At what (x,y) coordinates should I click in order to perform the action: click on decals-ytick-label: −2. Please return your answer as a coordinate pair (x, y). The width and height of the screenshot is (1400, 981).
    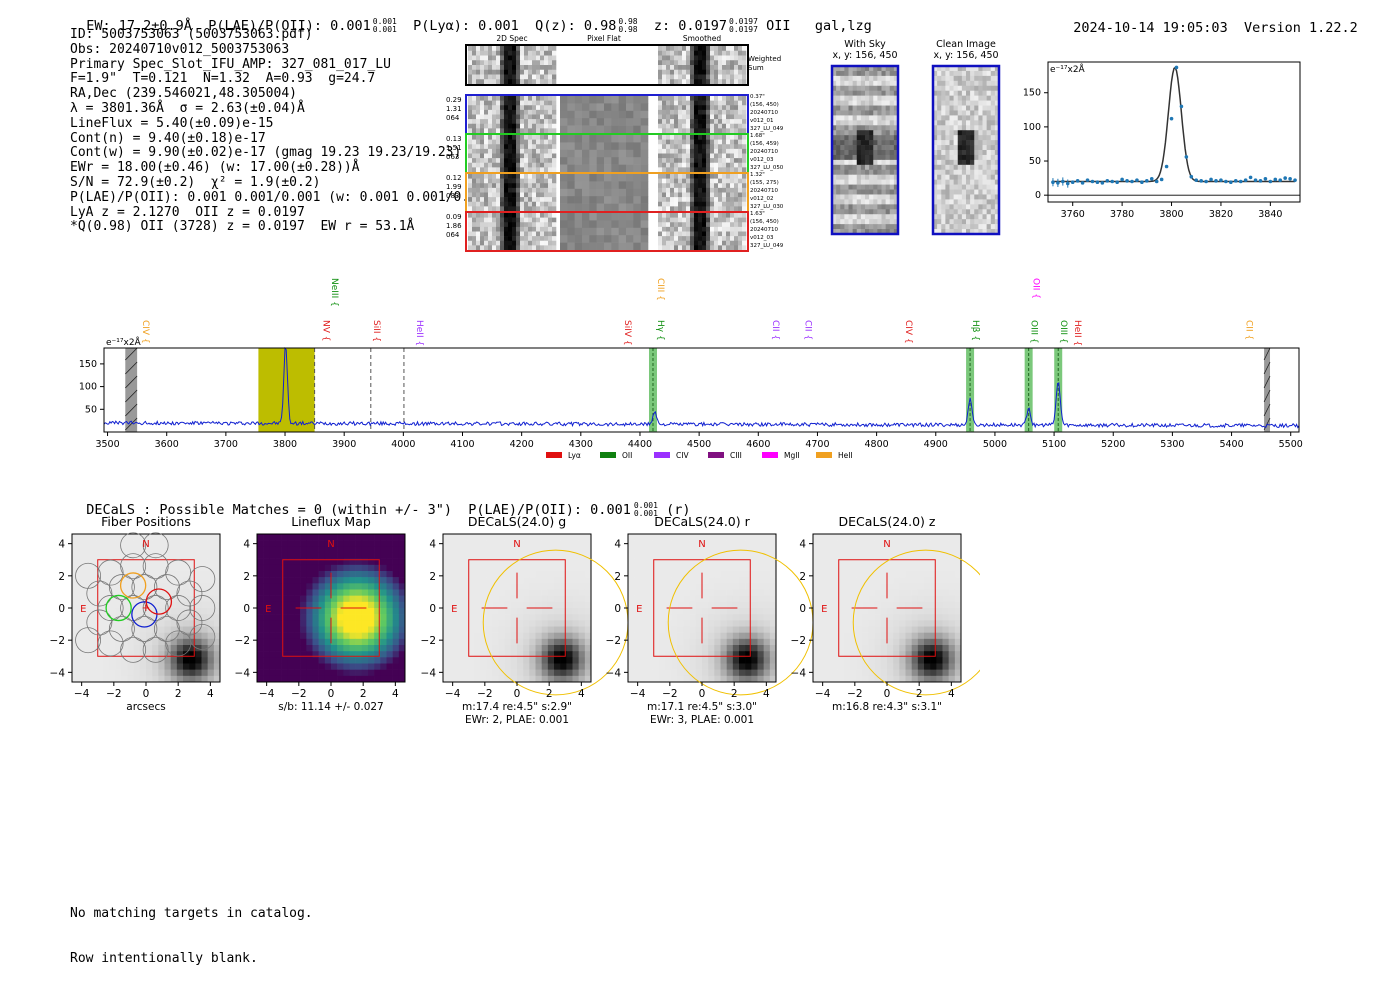
    Looking at the image, I should click on (57, 641).